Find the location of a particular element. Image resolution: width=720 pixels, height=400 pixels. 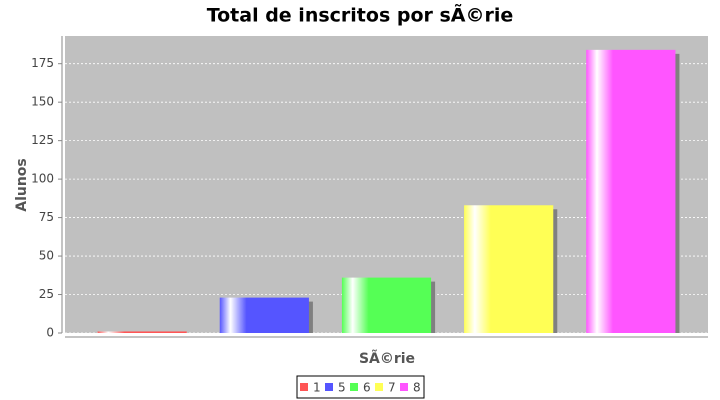

y-tick-label: 100 is located at coordinates (42, 179).